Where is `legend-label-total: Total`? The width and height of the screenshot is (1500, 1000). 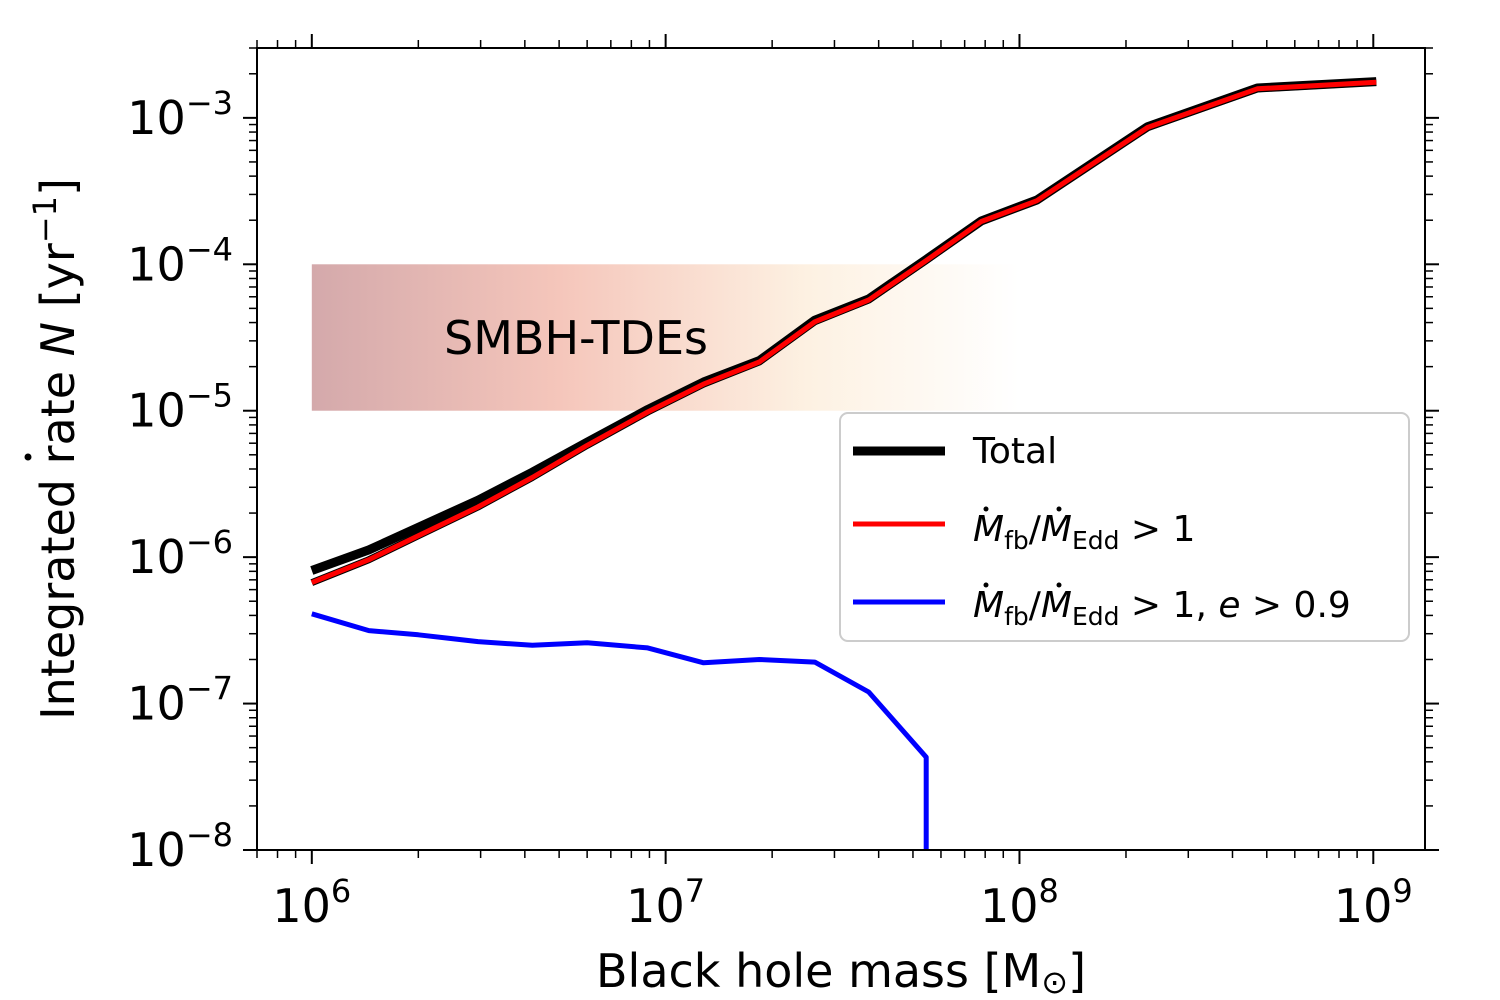 legend-label-total: Total is located at coordinates (1014, 451).